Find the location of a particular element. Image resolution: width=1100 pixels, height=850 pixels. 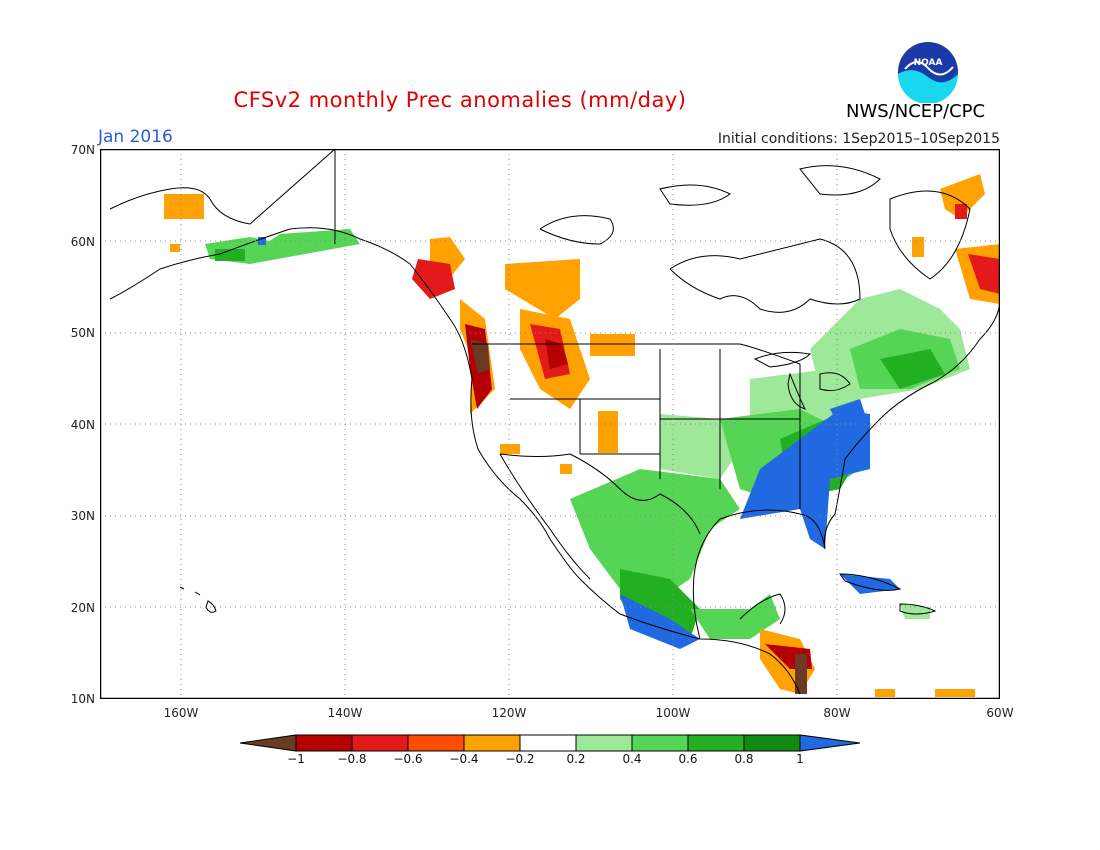

colorbar-label: −0.4 is located at coordinates (464, 759).